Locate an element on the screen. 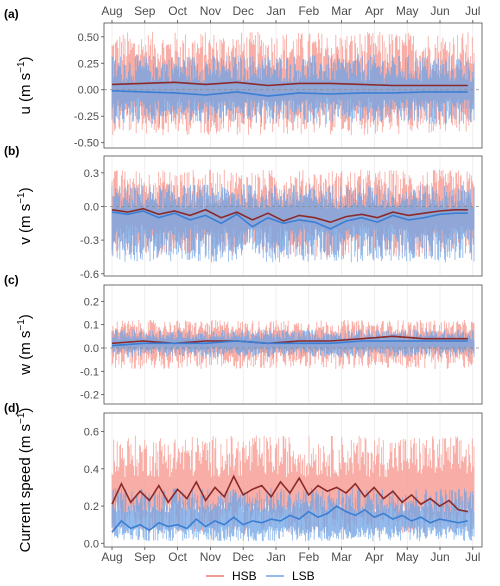 The image size is (500, 586). month-label-bottom: Nov is located at coordinates (210, 557).